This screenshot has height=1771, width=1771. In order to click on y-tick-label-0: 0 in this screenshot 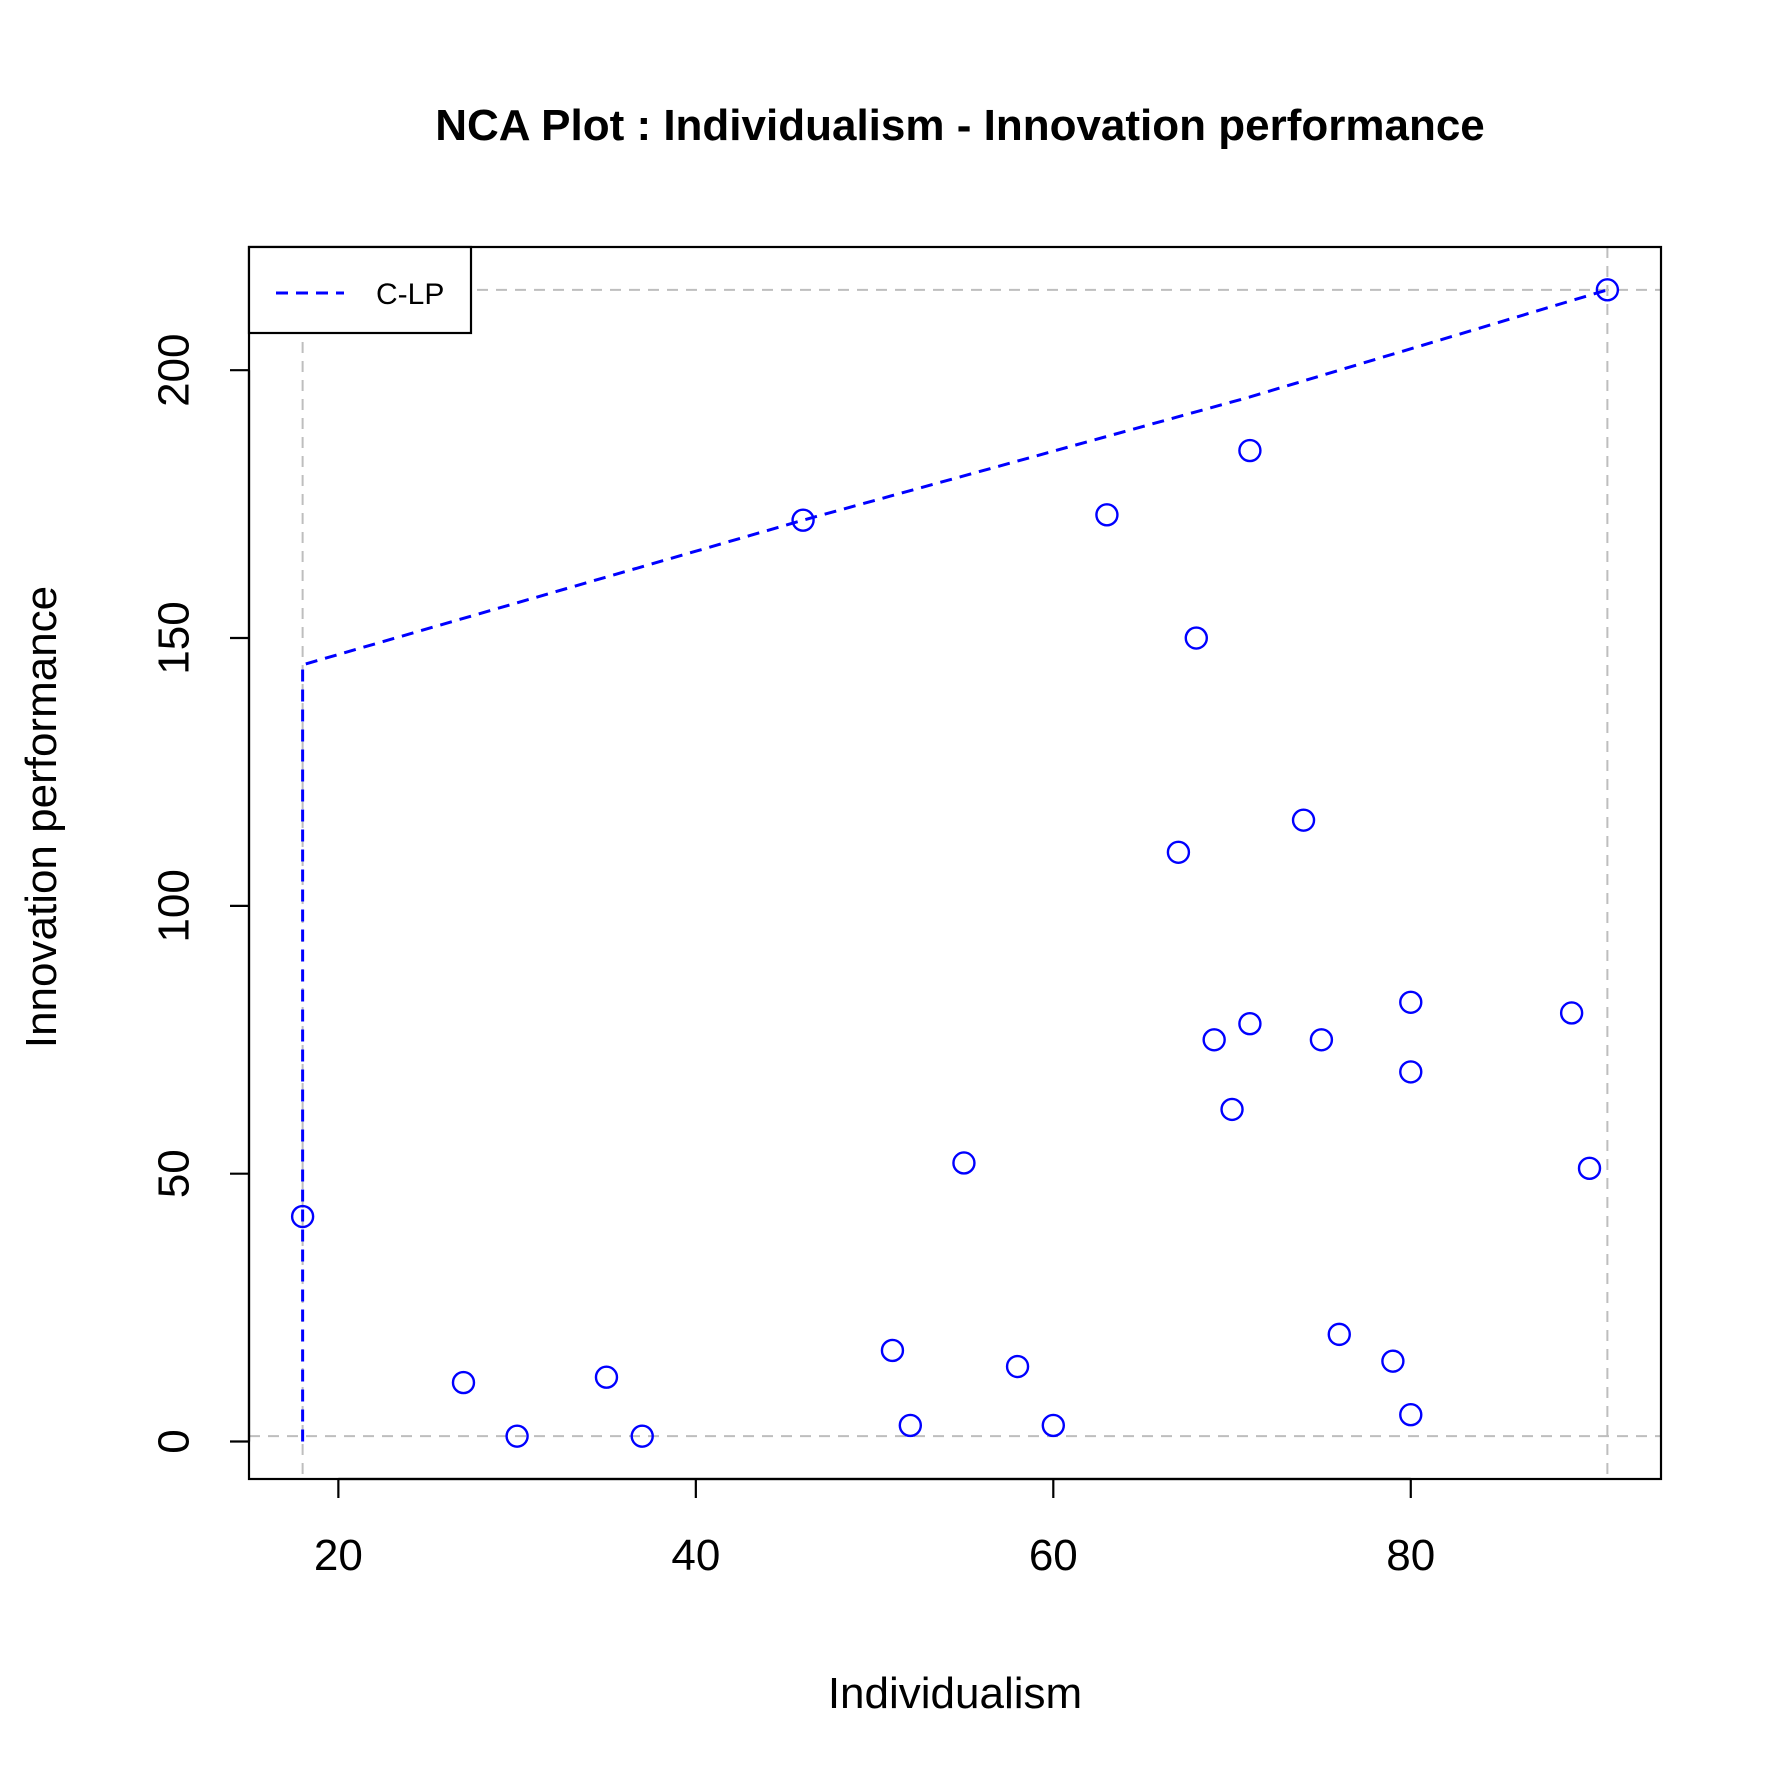, I will do `click(174, 1441)`.